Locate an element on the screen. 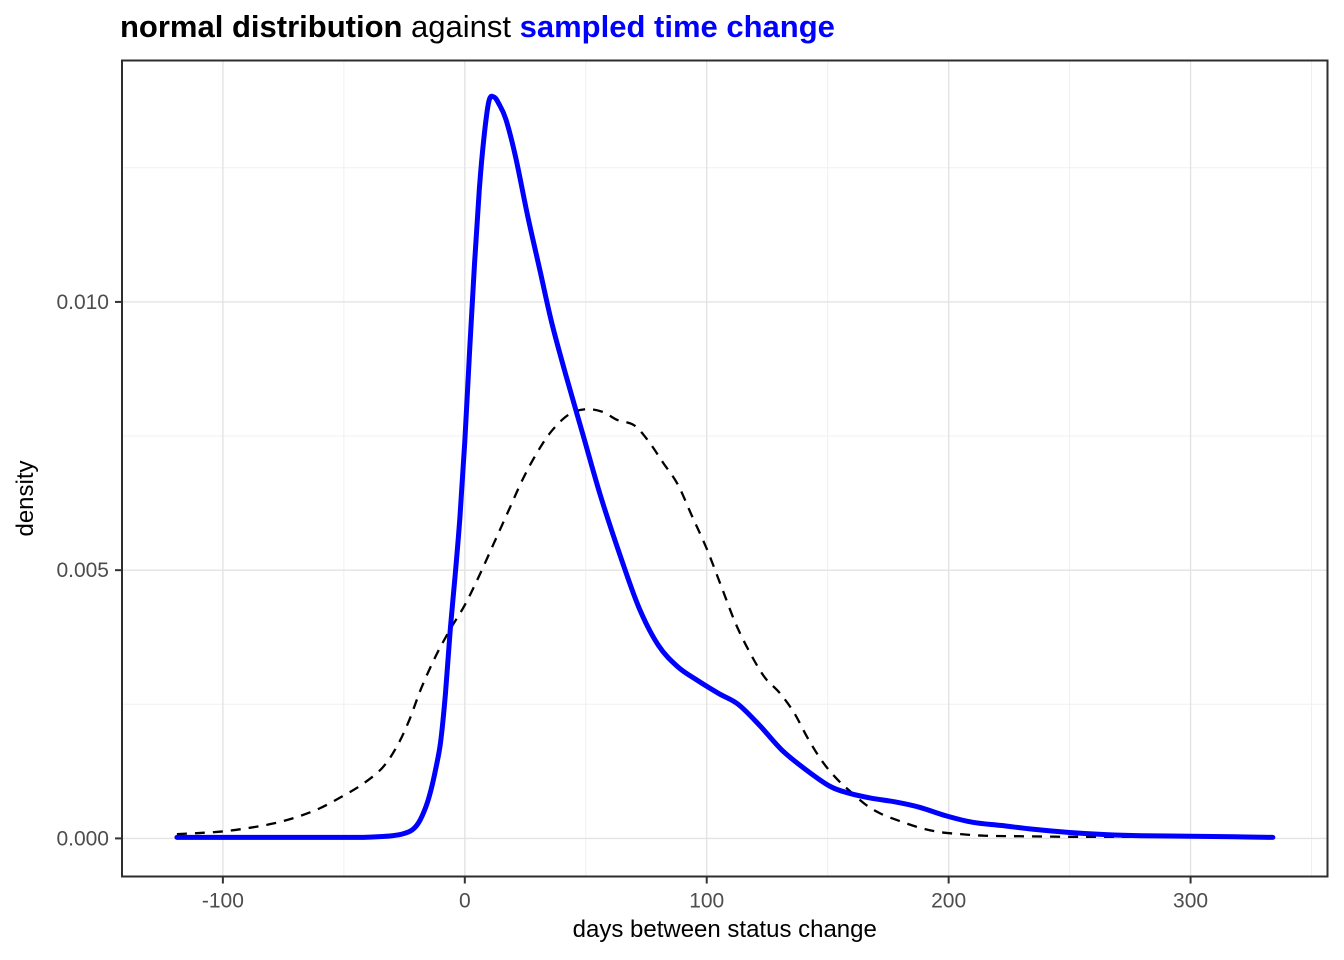  x-tick-label: 200 is located at coordinates (948, 901).